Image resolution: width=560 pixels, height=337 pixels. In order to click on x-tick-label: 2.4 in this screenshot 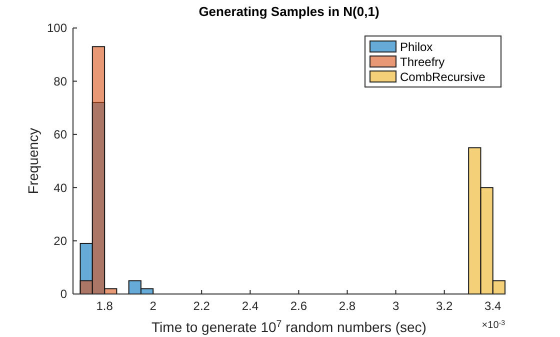, I will do `click(250, 306)`.